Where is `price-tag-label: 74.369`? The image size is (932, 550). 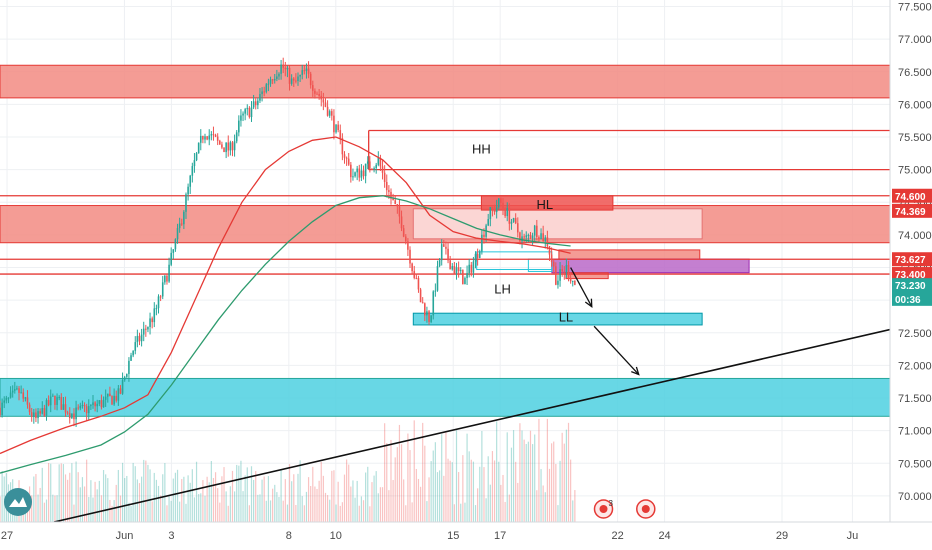
price-tag-label: 74.369 is located at coordinates (910, 212).